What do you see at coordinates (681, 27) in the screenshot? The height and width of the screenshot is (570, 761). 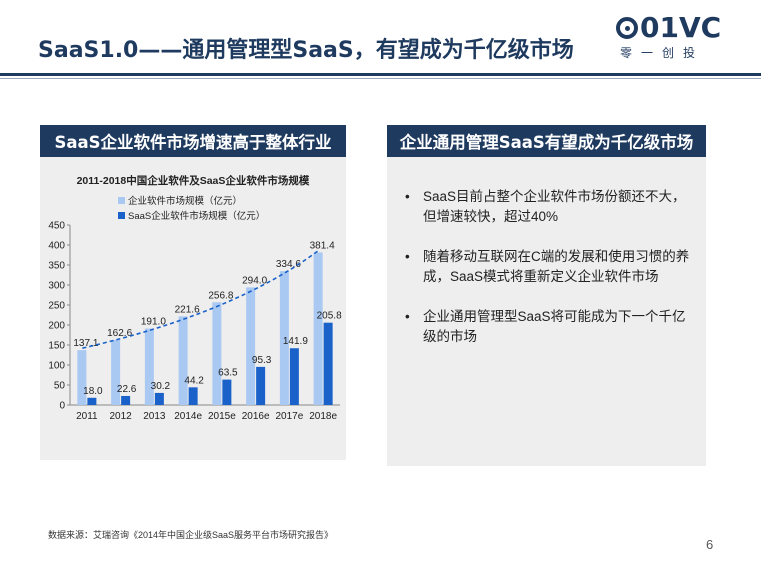 I see `logo-text: 01VC` at bounding box center [681, 27].